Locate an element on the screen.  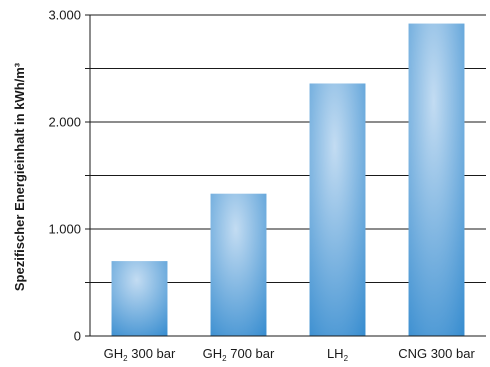
y-axis-title: Spezifischer Energieinhalt in kWh/m³ is located at coordinates (19, 176).